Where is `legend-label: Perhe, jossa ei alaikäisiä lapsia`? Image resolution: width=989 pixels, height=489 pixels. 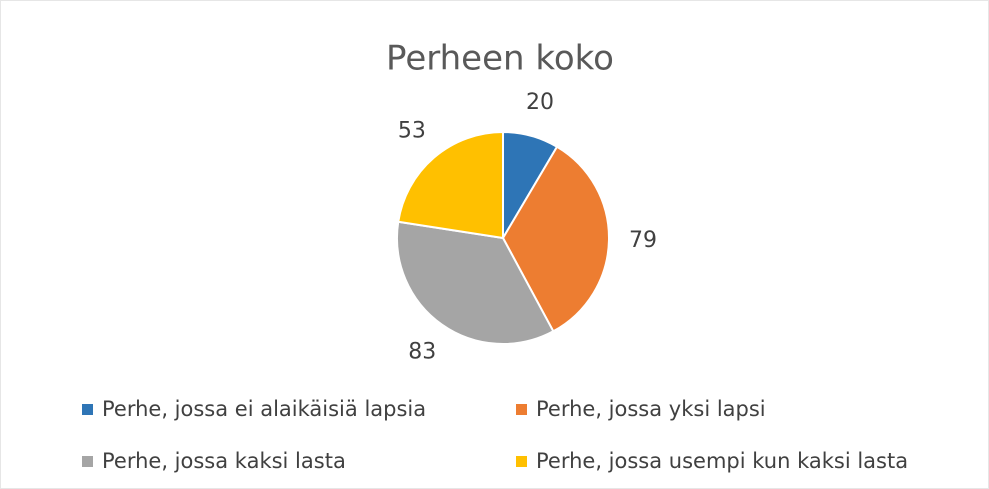 legend-label: Perhe, jossa ei alaikäisiä lapsia is located at coordinates (264, 409).